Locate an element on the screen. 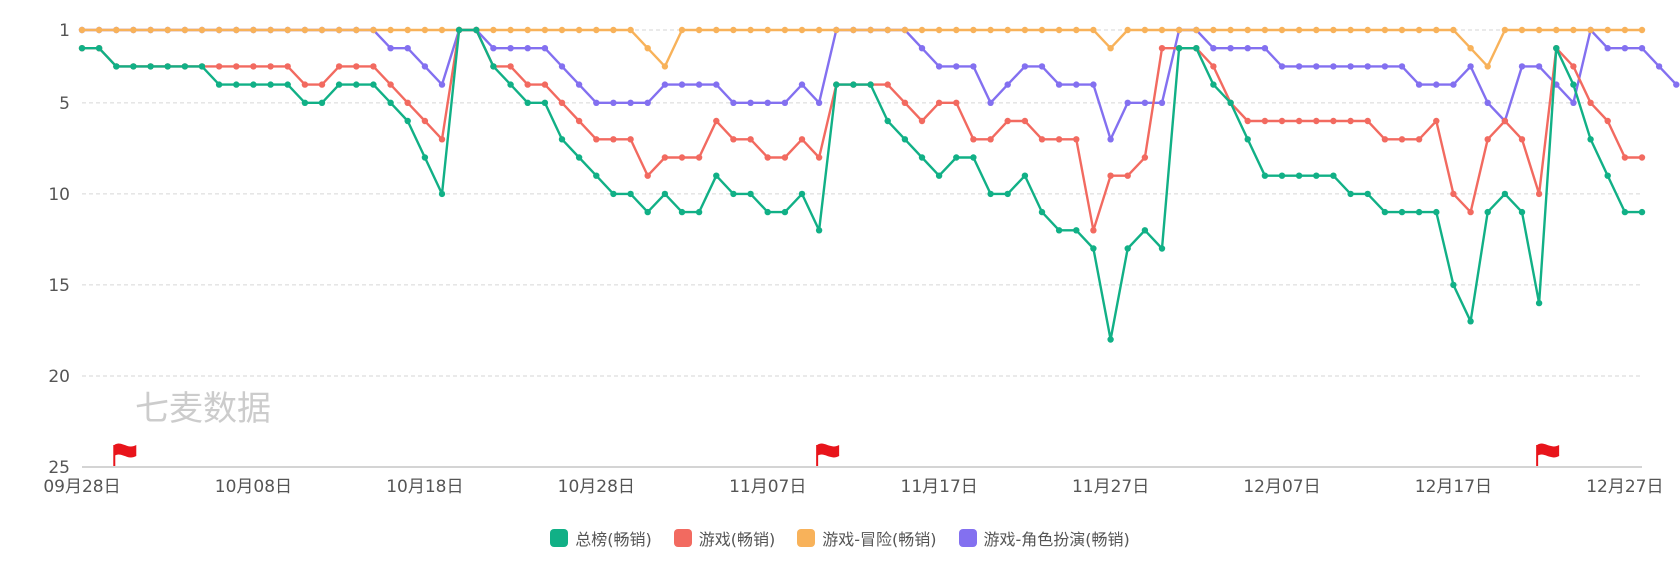  x-tick-label: 11月27日 is located at coordinates (1110, 487).